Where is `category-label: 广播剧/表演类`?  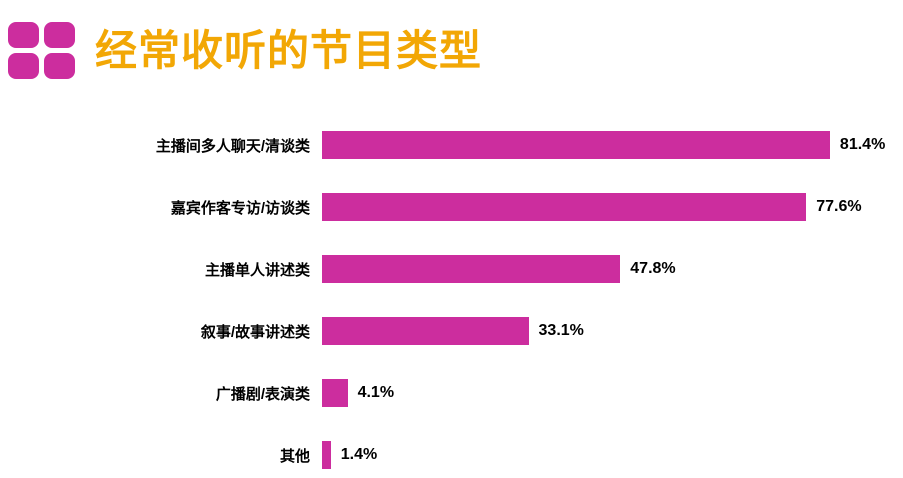
category-label: 广播剧/表演类 is located at coordinates (262, 394).